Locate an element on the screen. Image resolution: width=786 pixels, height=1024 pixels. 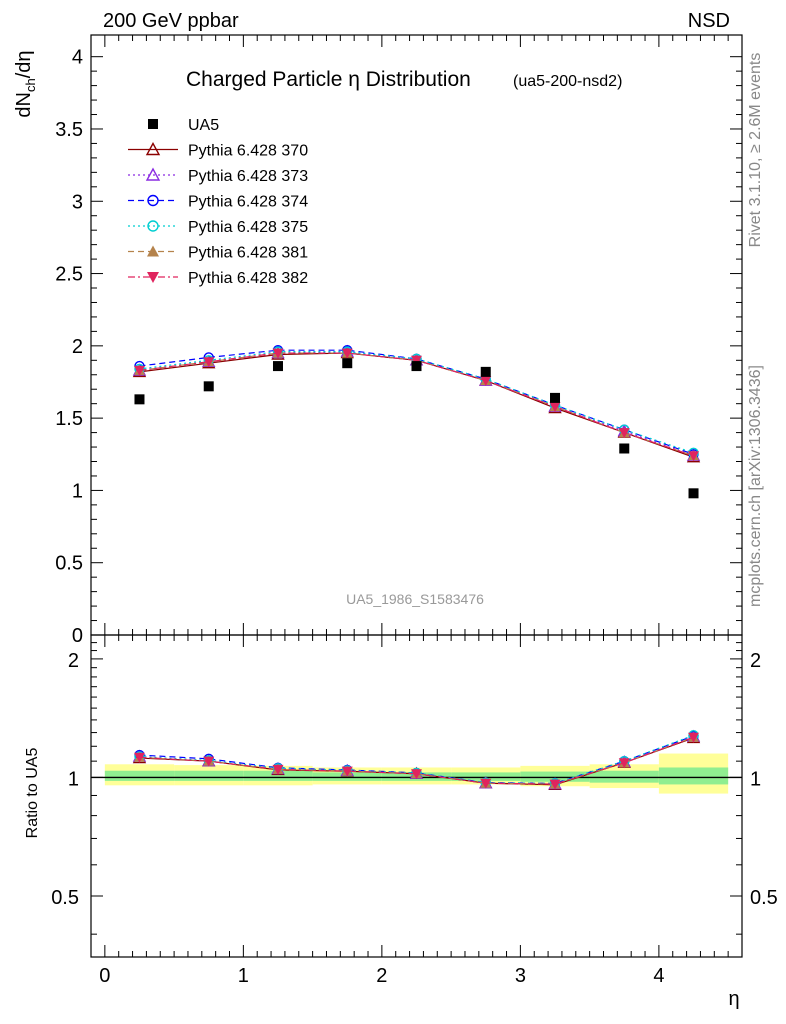
ratio-ylabel: Ratio to UA5 is located at coordinates (32, 793).